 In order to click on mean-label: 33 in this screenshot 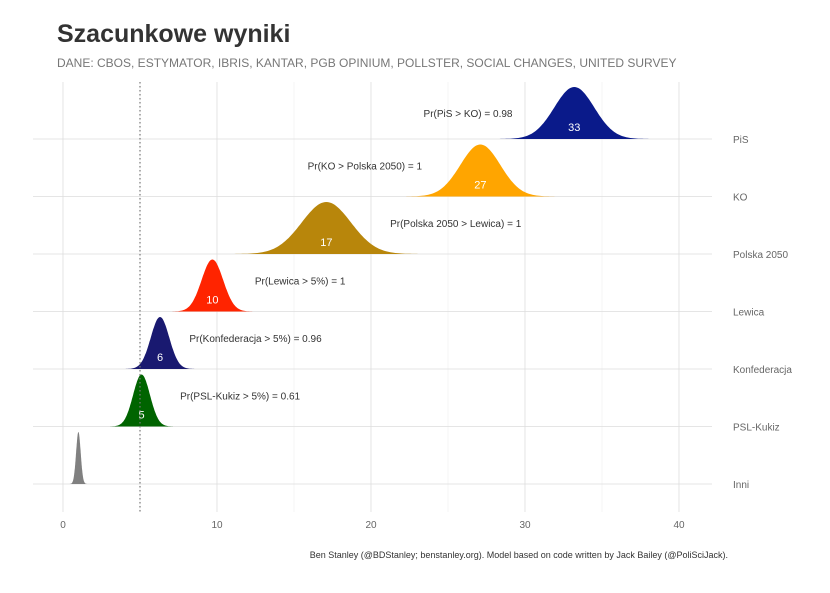, I will do `click(574, 128)`.